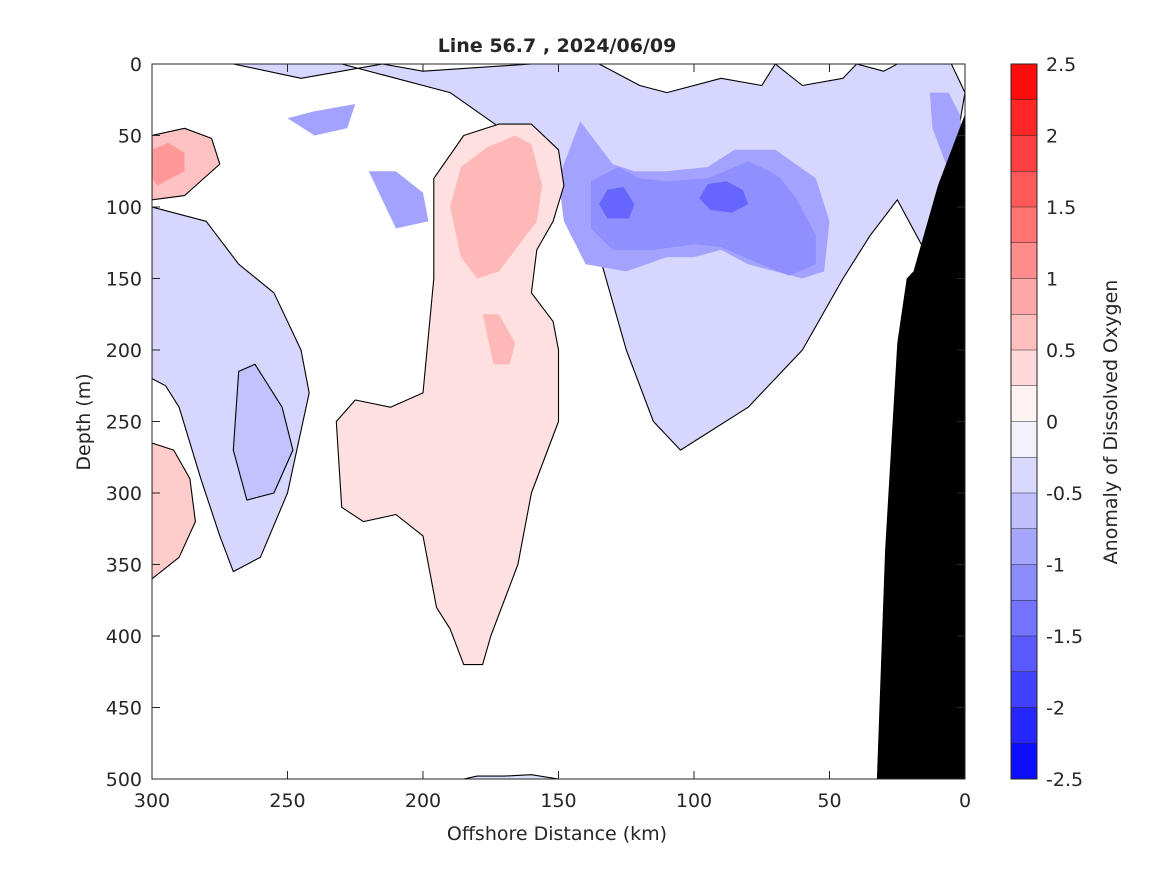 This screenshot has height=879, width=1167. What do you see at coordinates (1061, 65) in the screenshot?
I see `colorbar-tick-label: 2.5` at bounding box center [1061, 65].